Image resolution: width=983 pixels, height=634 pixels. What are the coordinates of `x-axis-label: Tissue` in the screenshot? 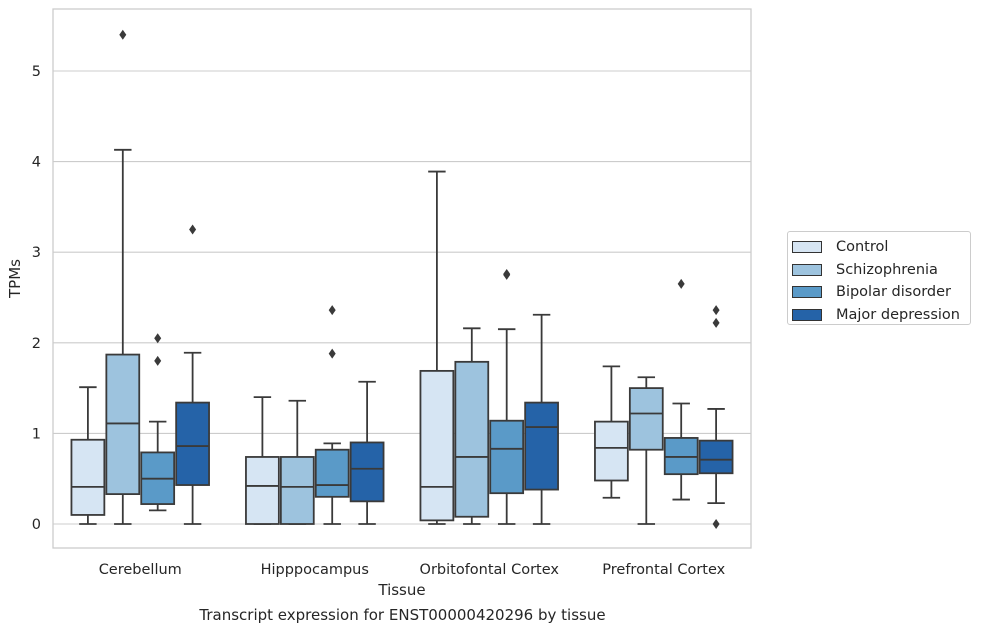 It's located at (401, 590).